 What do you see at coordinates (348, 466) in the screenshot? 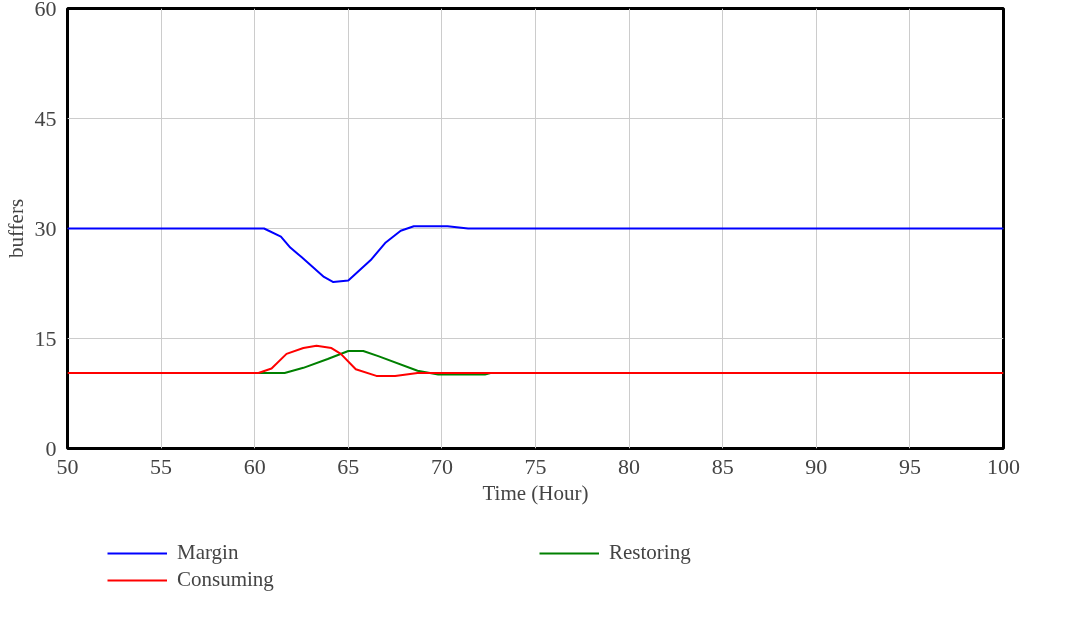
I see `x-tick-label: 65` at bounding box center [348, 466].